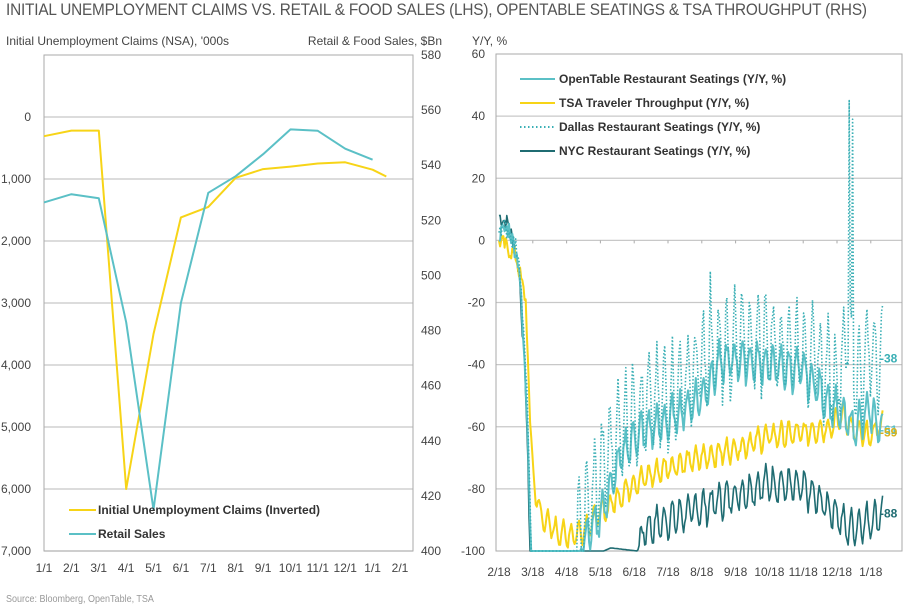 This screenshot has width=912, height=609. Describe the element at coordinates (769, 572) in the screenshot. I see `x-tick-label: 10/18` at that location.